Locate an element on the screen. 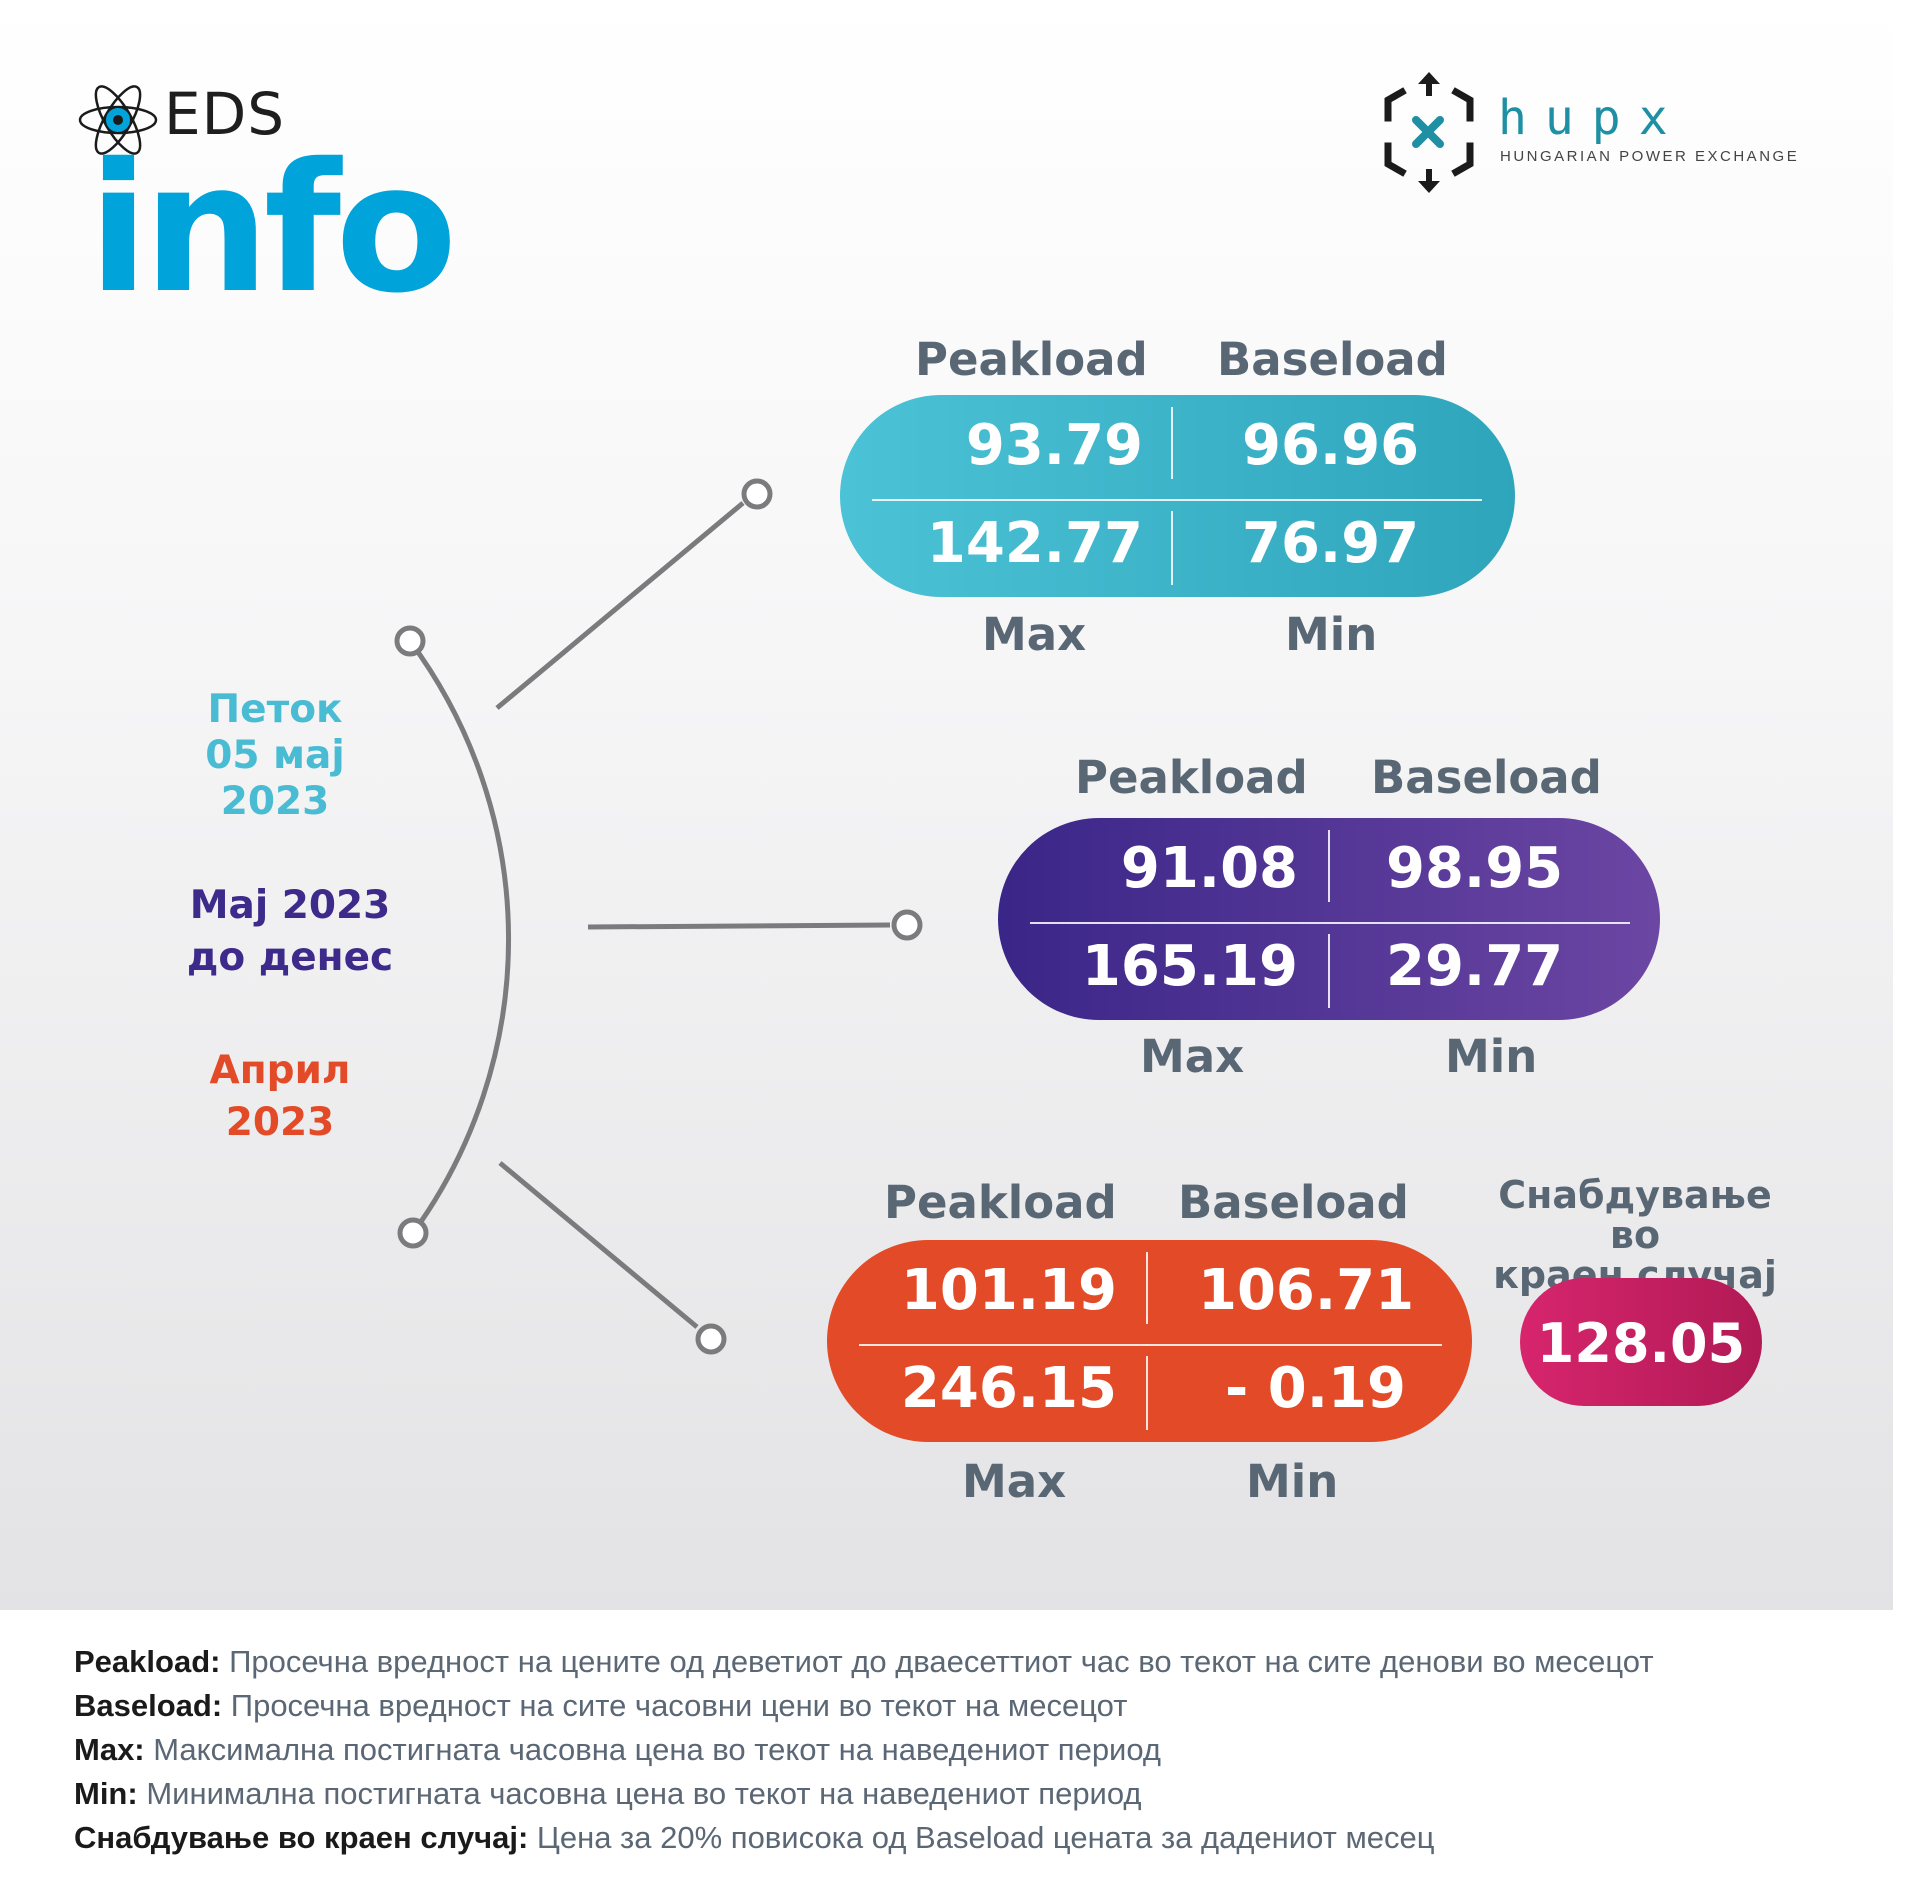 This screenshot has width=1920, height=1883. price-pill: 91.08 98.95 165.19 29.77 is located at coordinates (1329, 919).